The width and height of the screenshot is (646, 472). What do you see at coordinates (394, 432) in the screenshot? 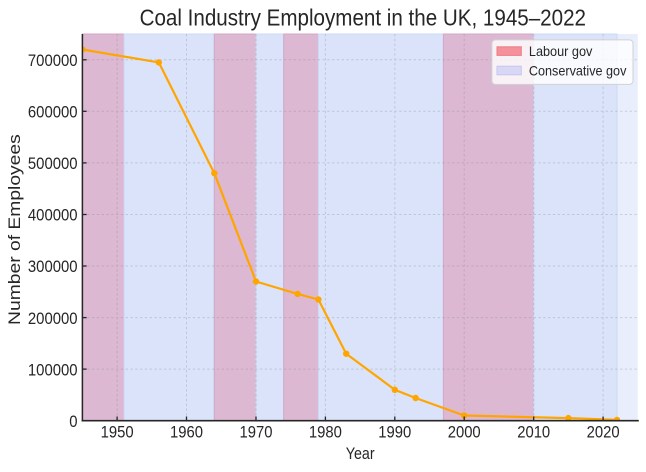
I see `svg-text: 1990` at bounding box center [394, 432].